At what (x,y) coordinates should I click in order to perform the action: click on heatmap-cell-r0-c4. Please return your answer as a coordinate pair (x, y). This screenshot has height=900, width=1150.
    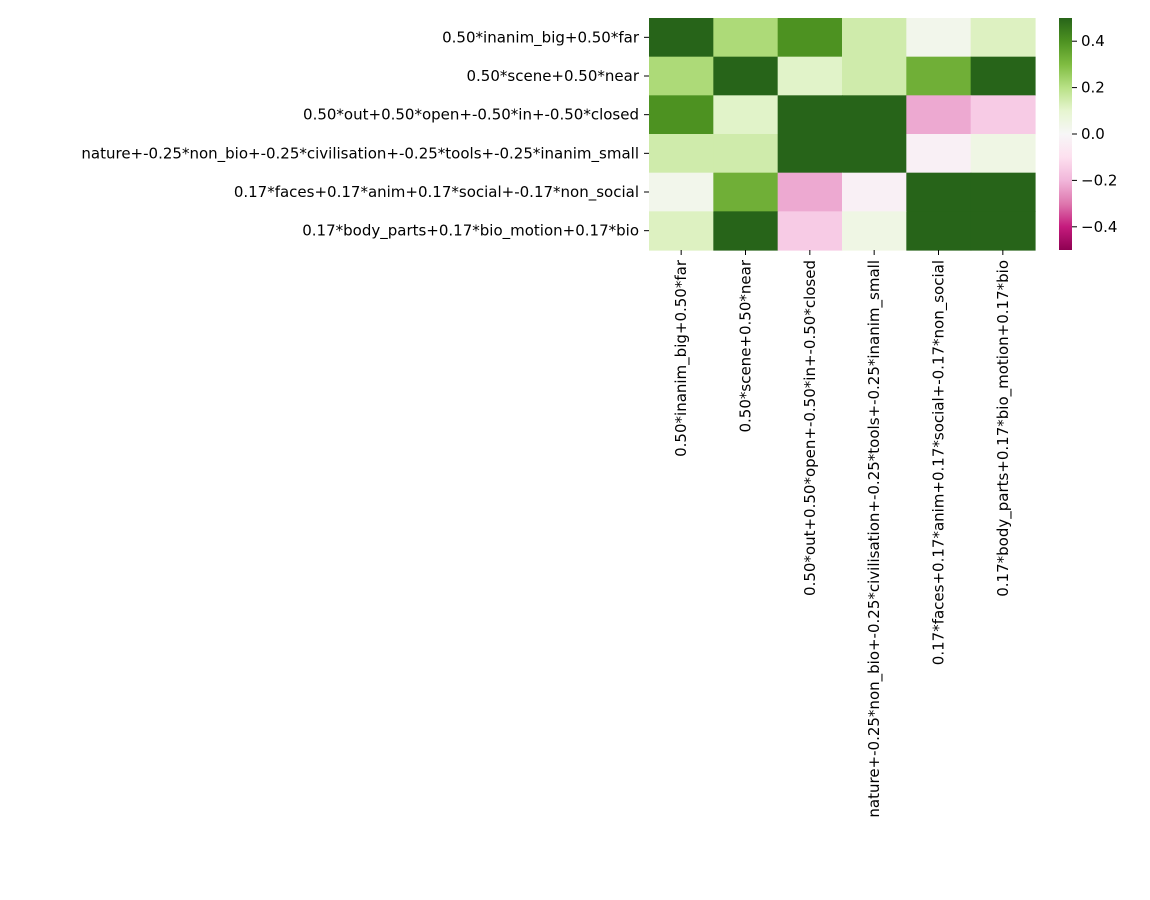
    Looking at the image, I should click on (939, 38).